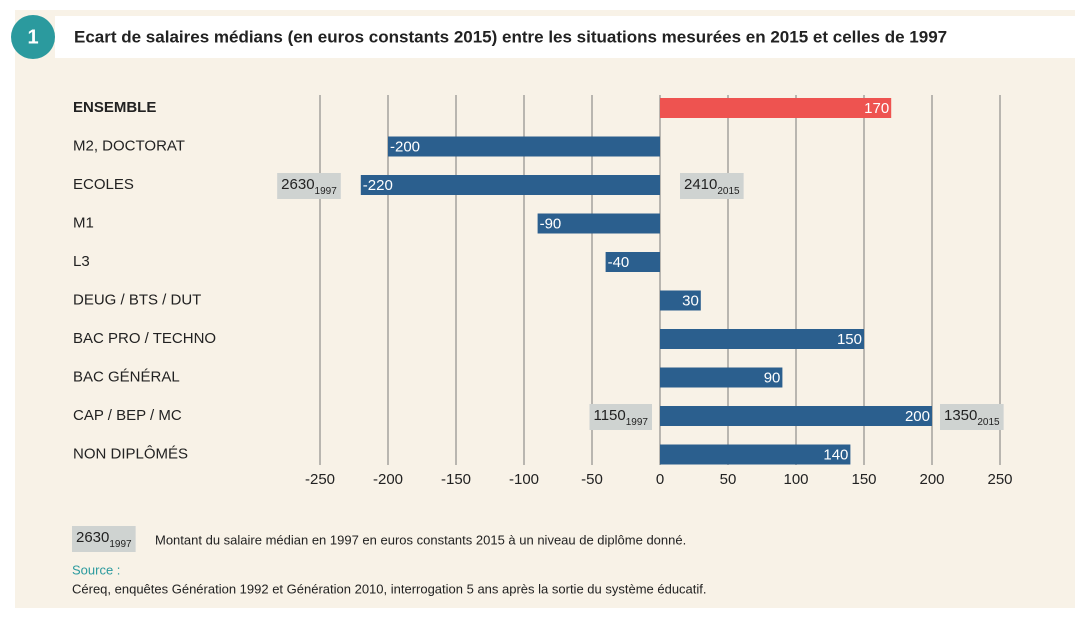  I want to click on annotation-start-text: 26301997, so click(309, 186).